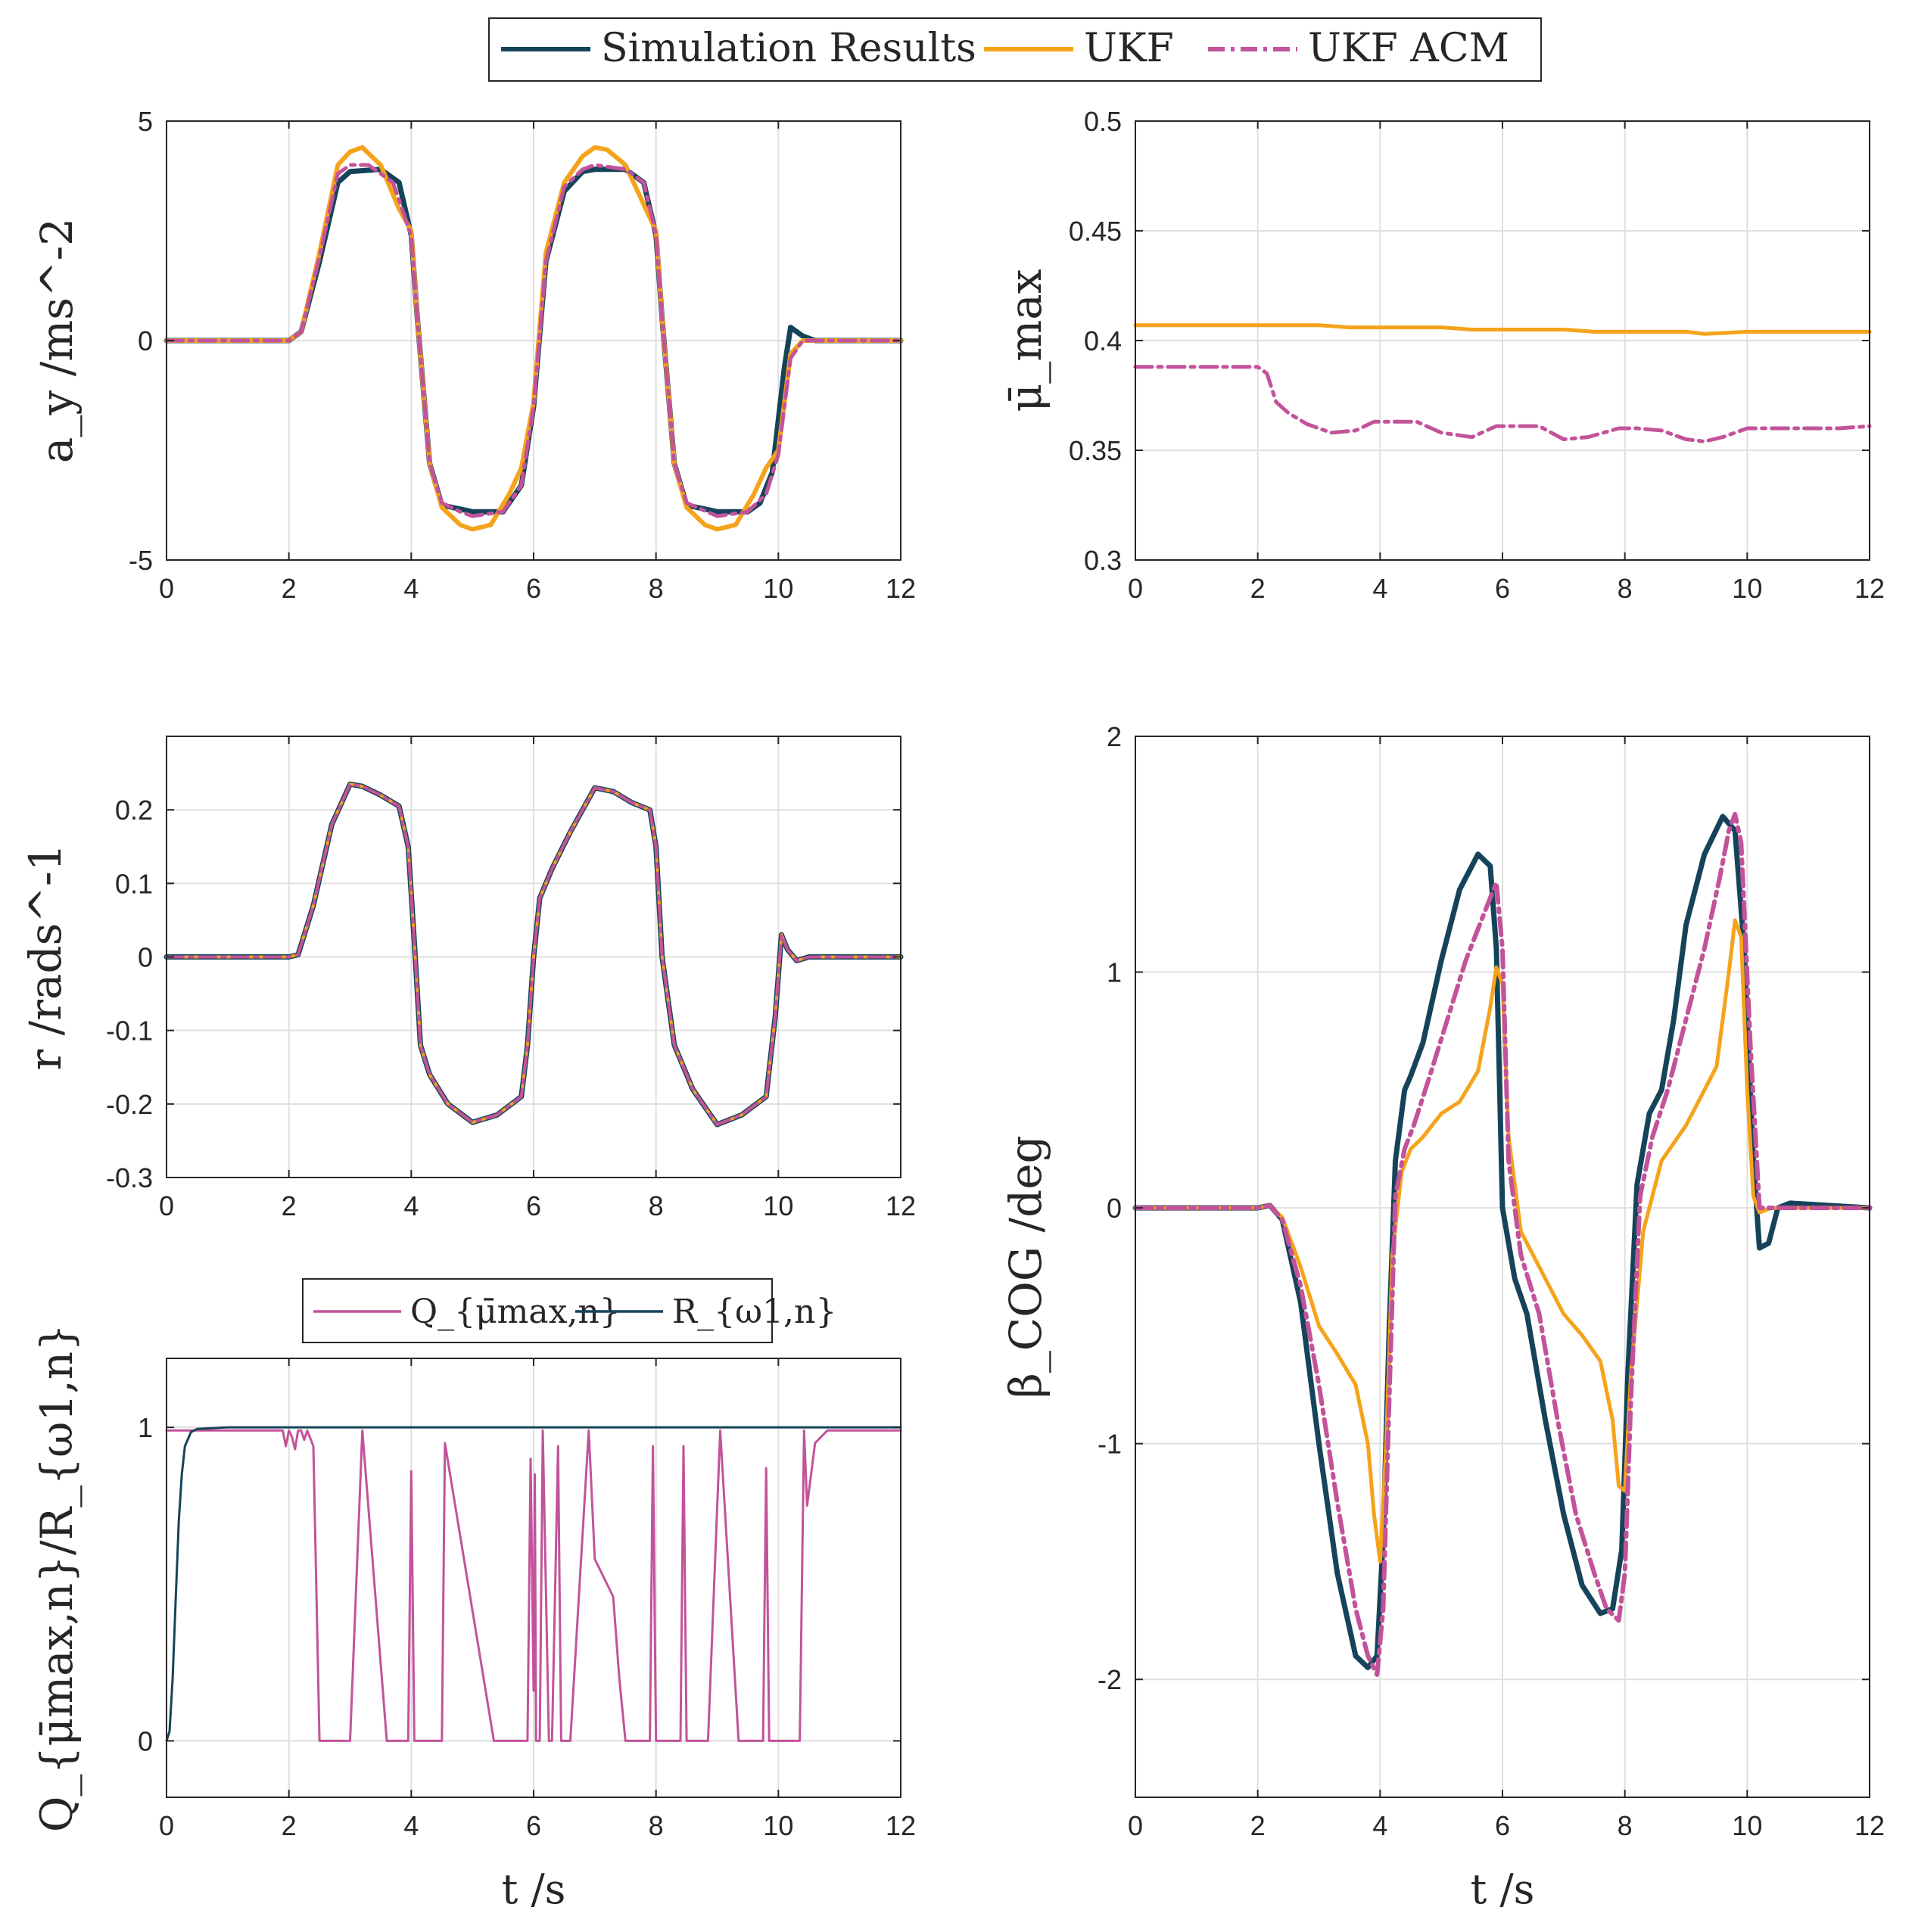  I want to click on chart-friction-estimate: 0 2 4 6 8 10 12 0.3 0.35 0.4 0.45 0.5 μ̄_max, so click(1442, 355).